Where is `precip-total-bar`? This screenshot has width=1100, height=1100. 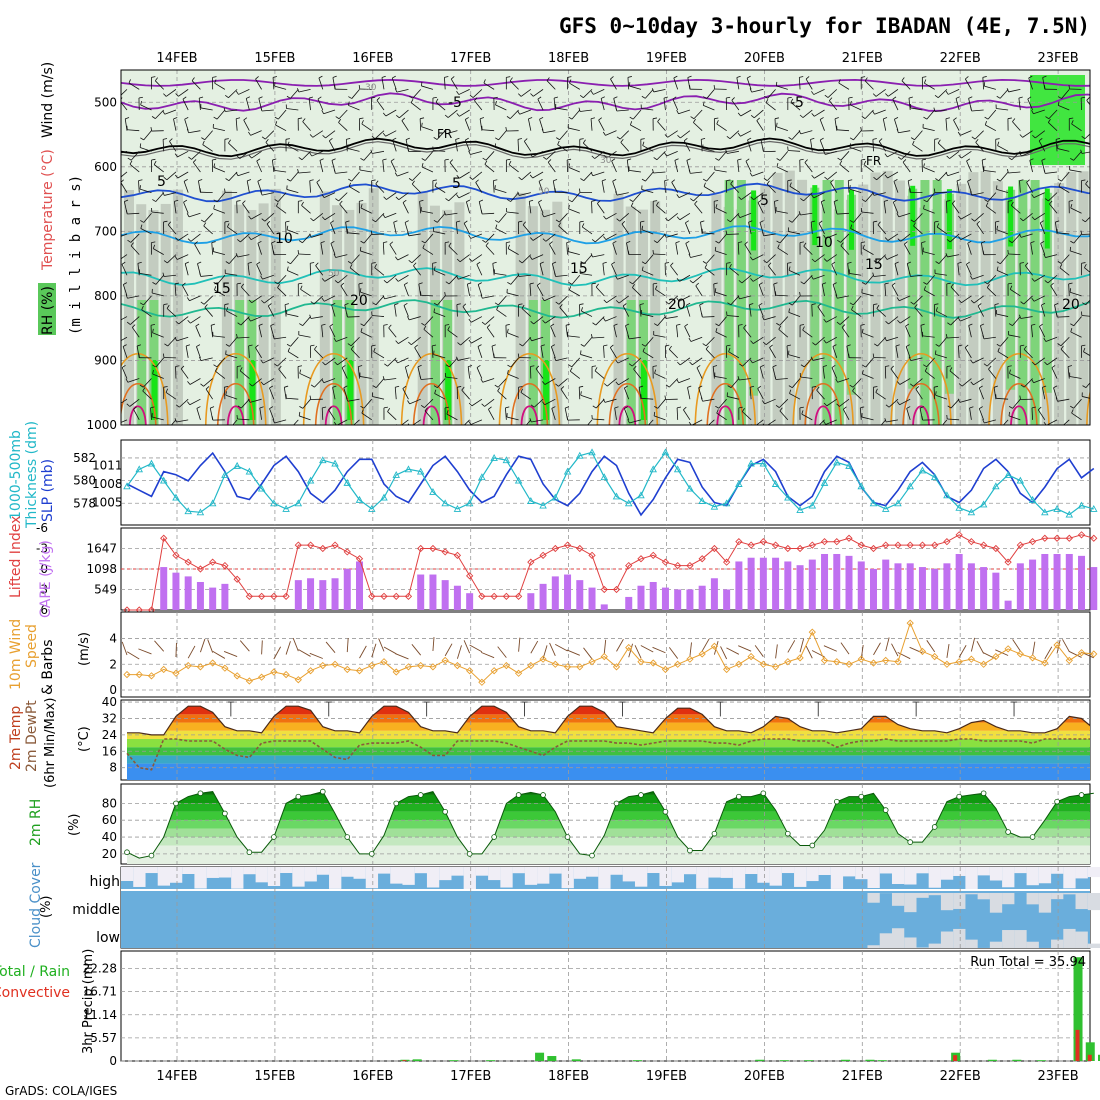 precip-total-bar is located at coordinates (1078, 1009).